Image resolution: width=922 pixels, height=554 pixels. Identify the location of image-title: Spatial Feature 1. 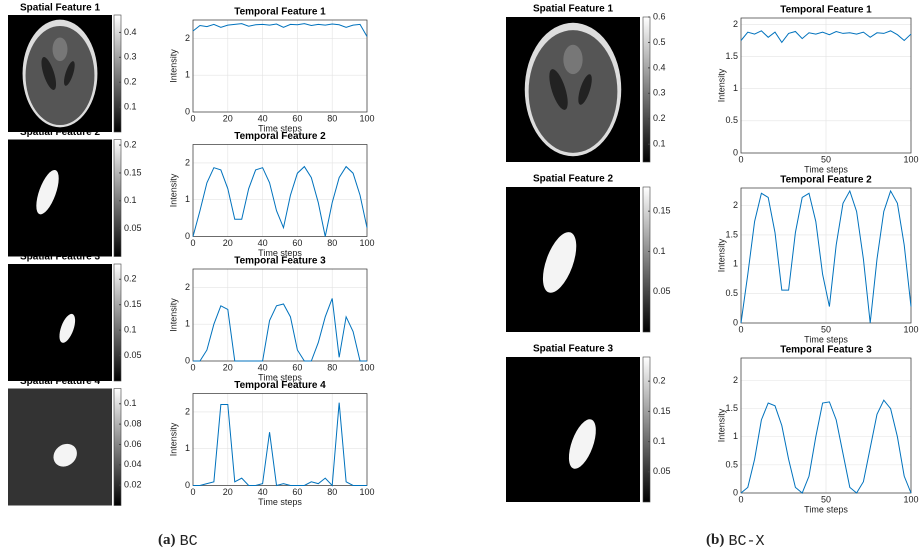
(60, 8).